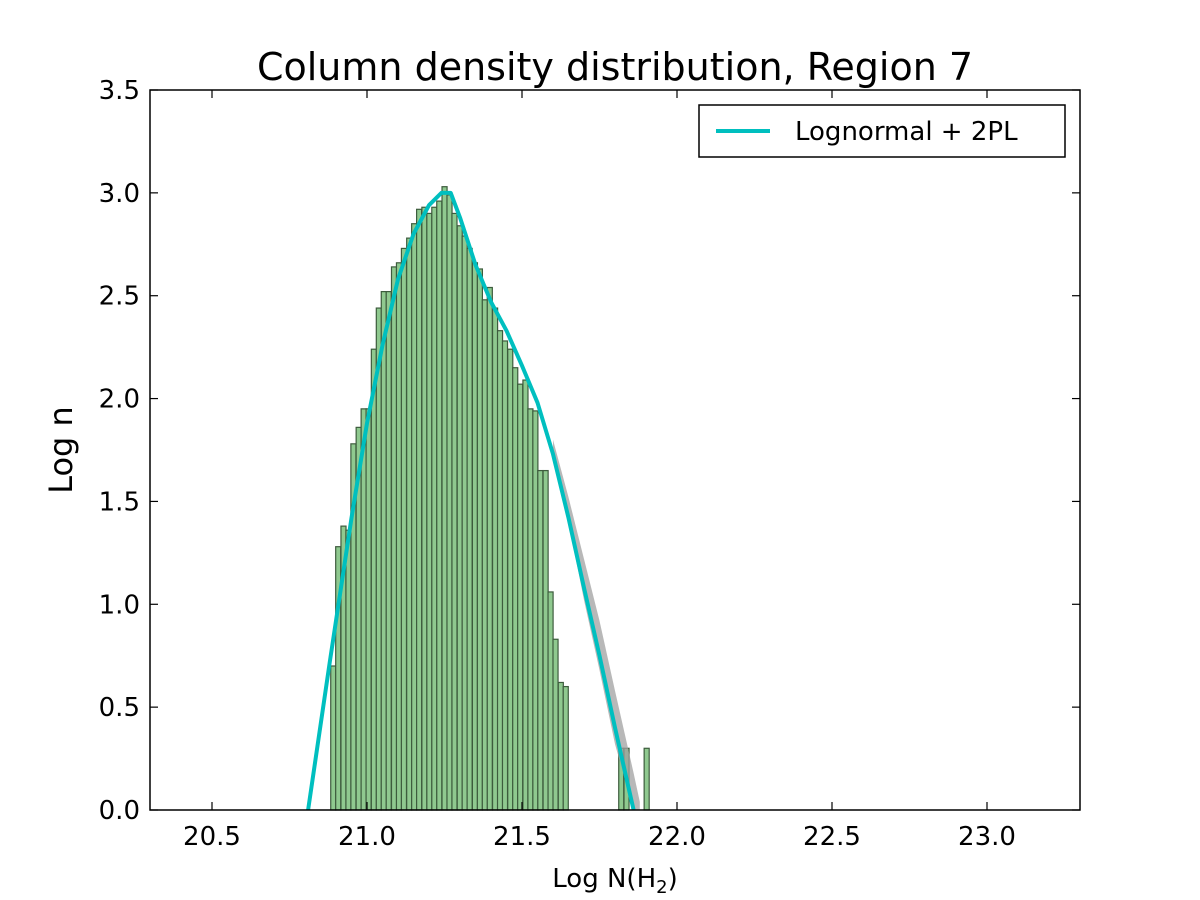  Describe the element at coordinates (661, 887) in the screenshot. I see `x-axis-label-subscript: 2` at that location.